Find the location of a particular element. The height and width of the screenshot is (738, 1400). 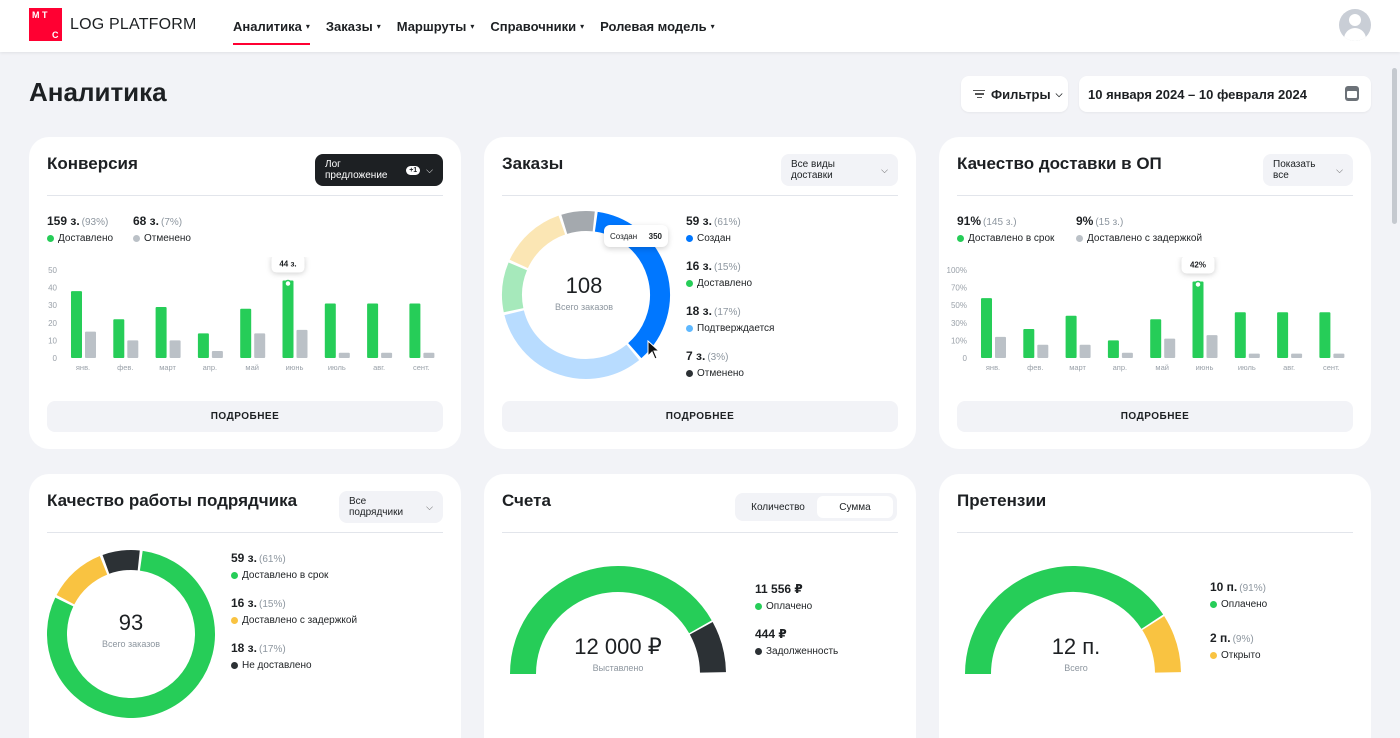

y-tick-label: 30 is located at coordinates (52, 305).